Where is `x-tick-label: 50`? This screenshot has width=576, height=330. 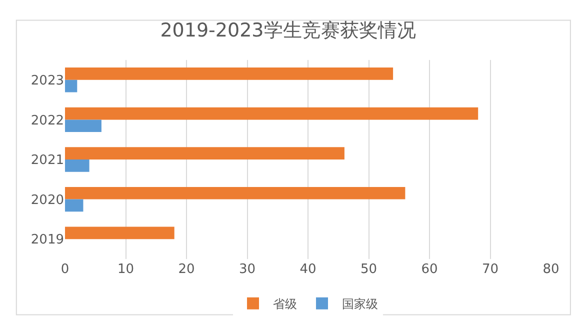
x-tick-label: 50 is located at coordinates (369, 269).